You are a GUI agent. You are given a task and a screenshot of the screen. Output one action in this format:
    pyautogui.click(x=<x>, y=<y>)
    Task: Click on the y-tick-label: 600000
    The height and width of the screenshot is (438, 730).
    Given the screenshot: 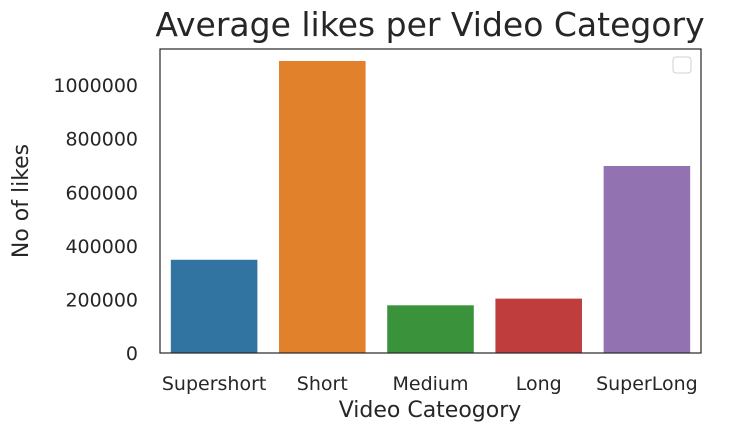 What is the action you would take?
    pyautogui.click(x=101, y=193)
    